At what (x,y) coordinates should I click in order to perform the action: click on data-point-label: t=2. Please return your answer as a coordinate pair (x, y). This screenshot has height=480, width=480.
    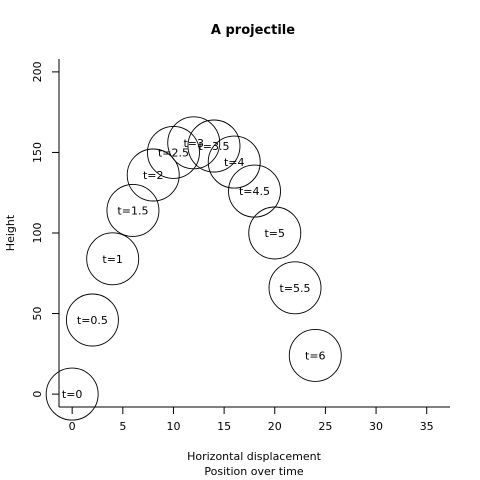
    Looking at the image, I should click on (153, 175).